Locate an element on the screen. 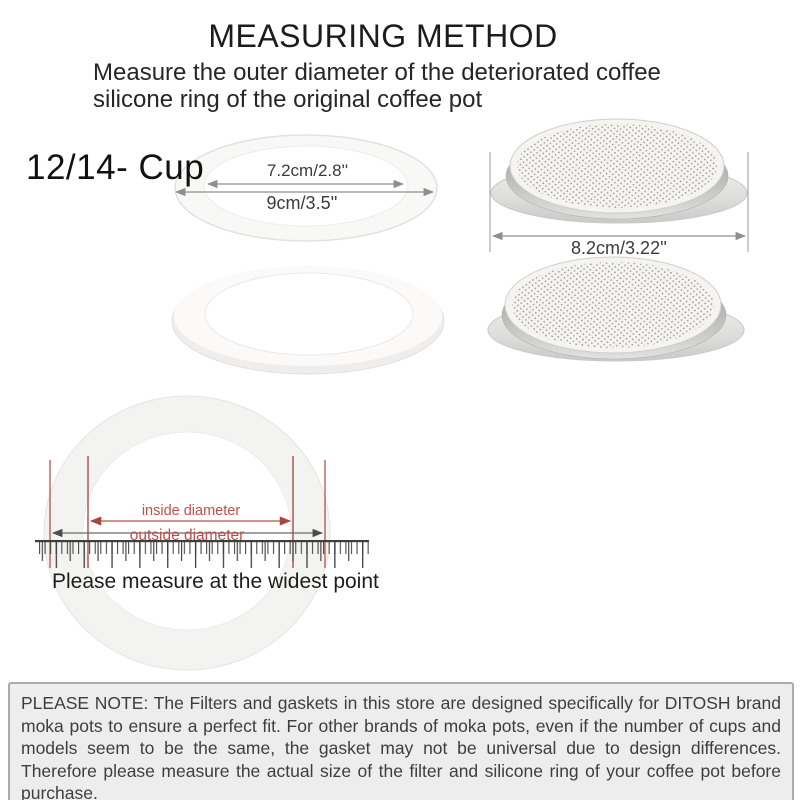  ruler is located at coordinates (202, 554).